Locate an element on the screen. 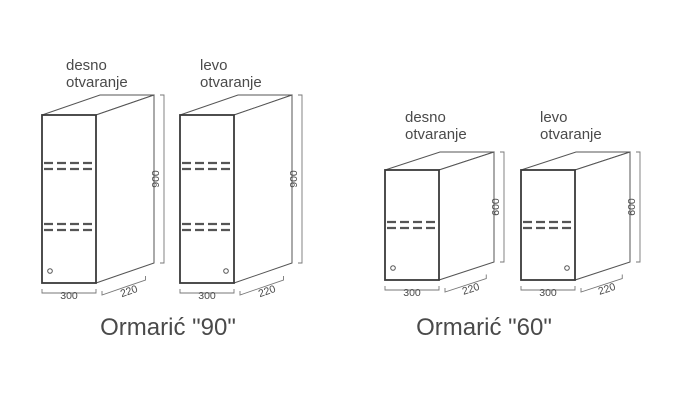 The width and height of the screenshot is (675, 400). cabinet-1: desno otvaranje 300 220 900 is located at coordinates (103, 179).